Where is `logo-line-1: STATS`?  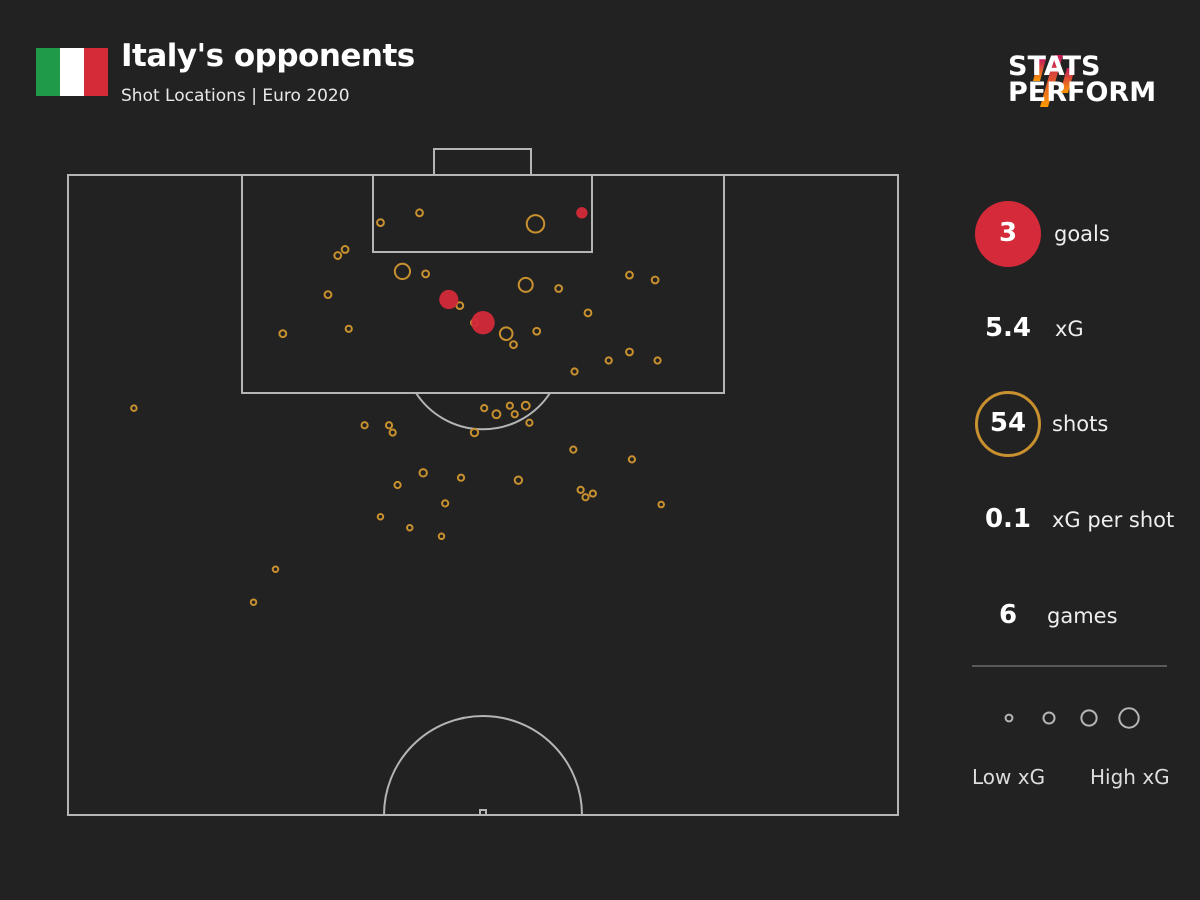
logo-line-1: STATS is located at coordinates (1054, 66).